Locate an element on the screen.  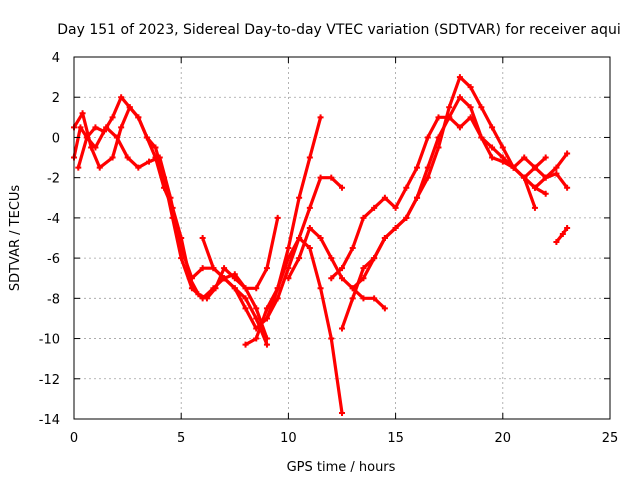
y-tick-label: 4 is located at coordinates (56, 58).